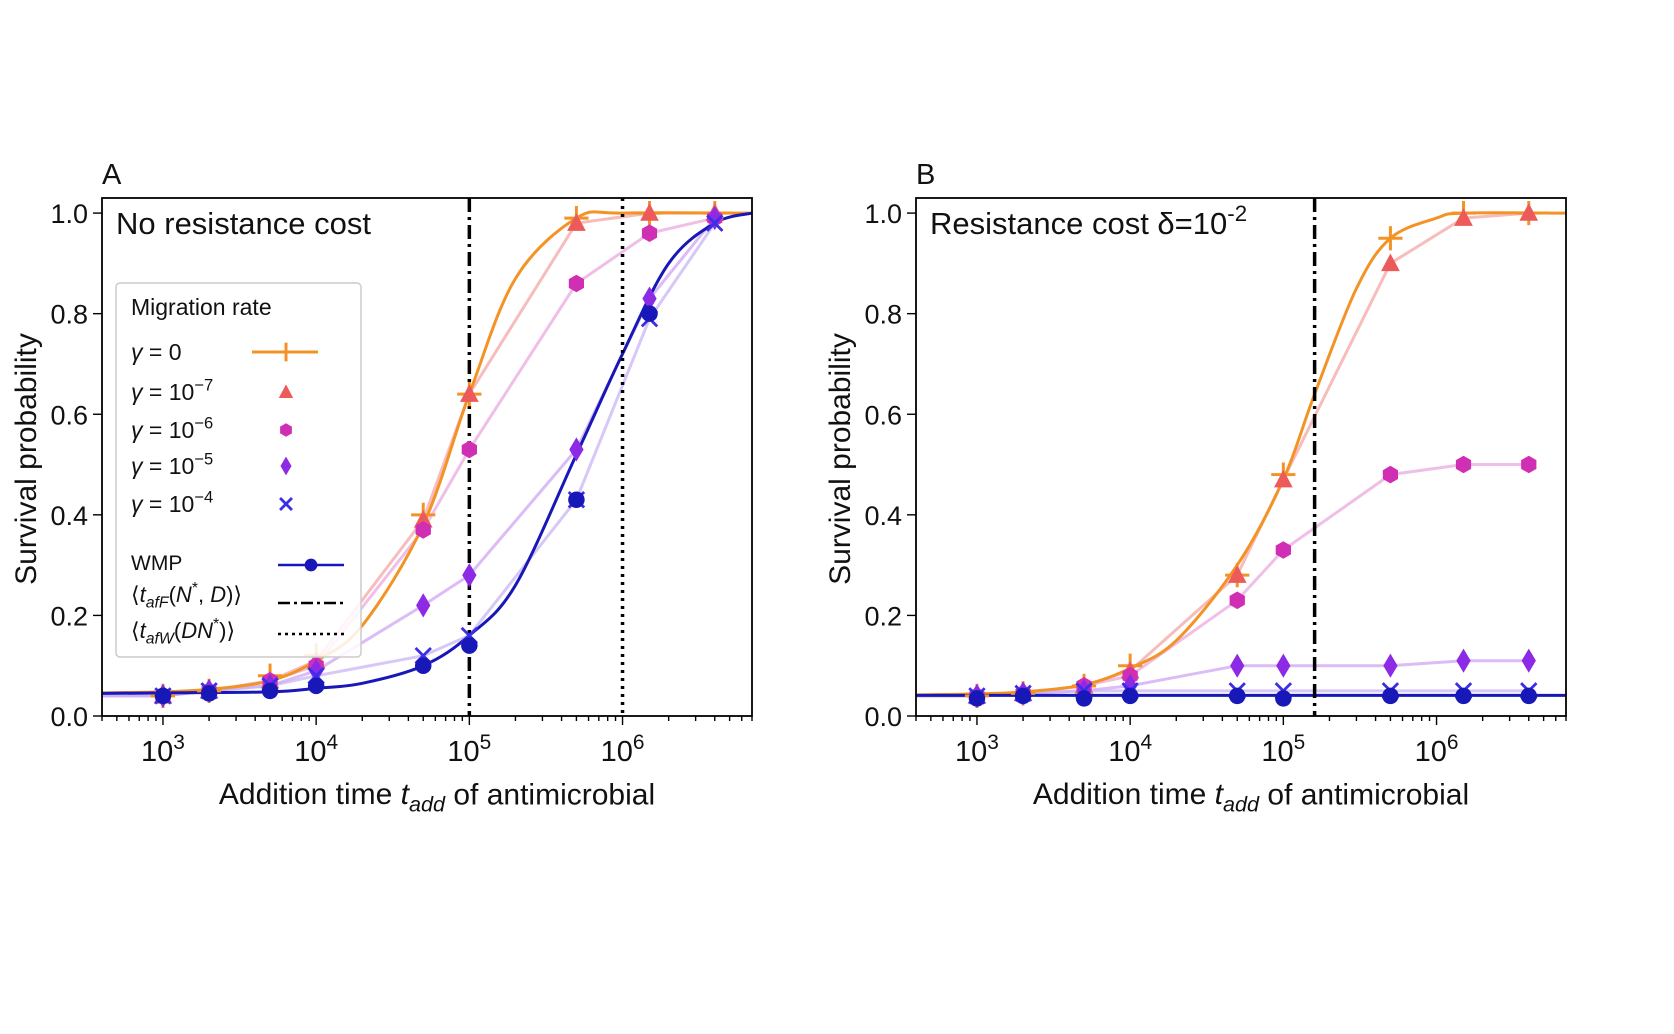  I want to click on x-tick-label: 10³, so click(163, 749).